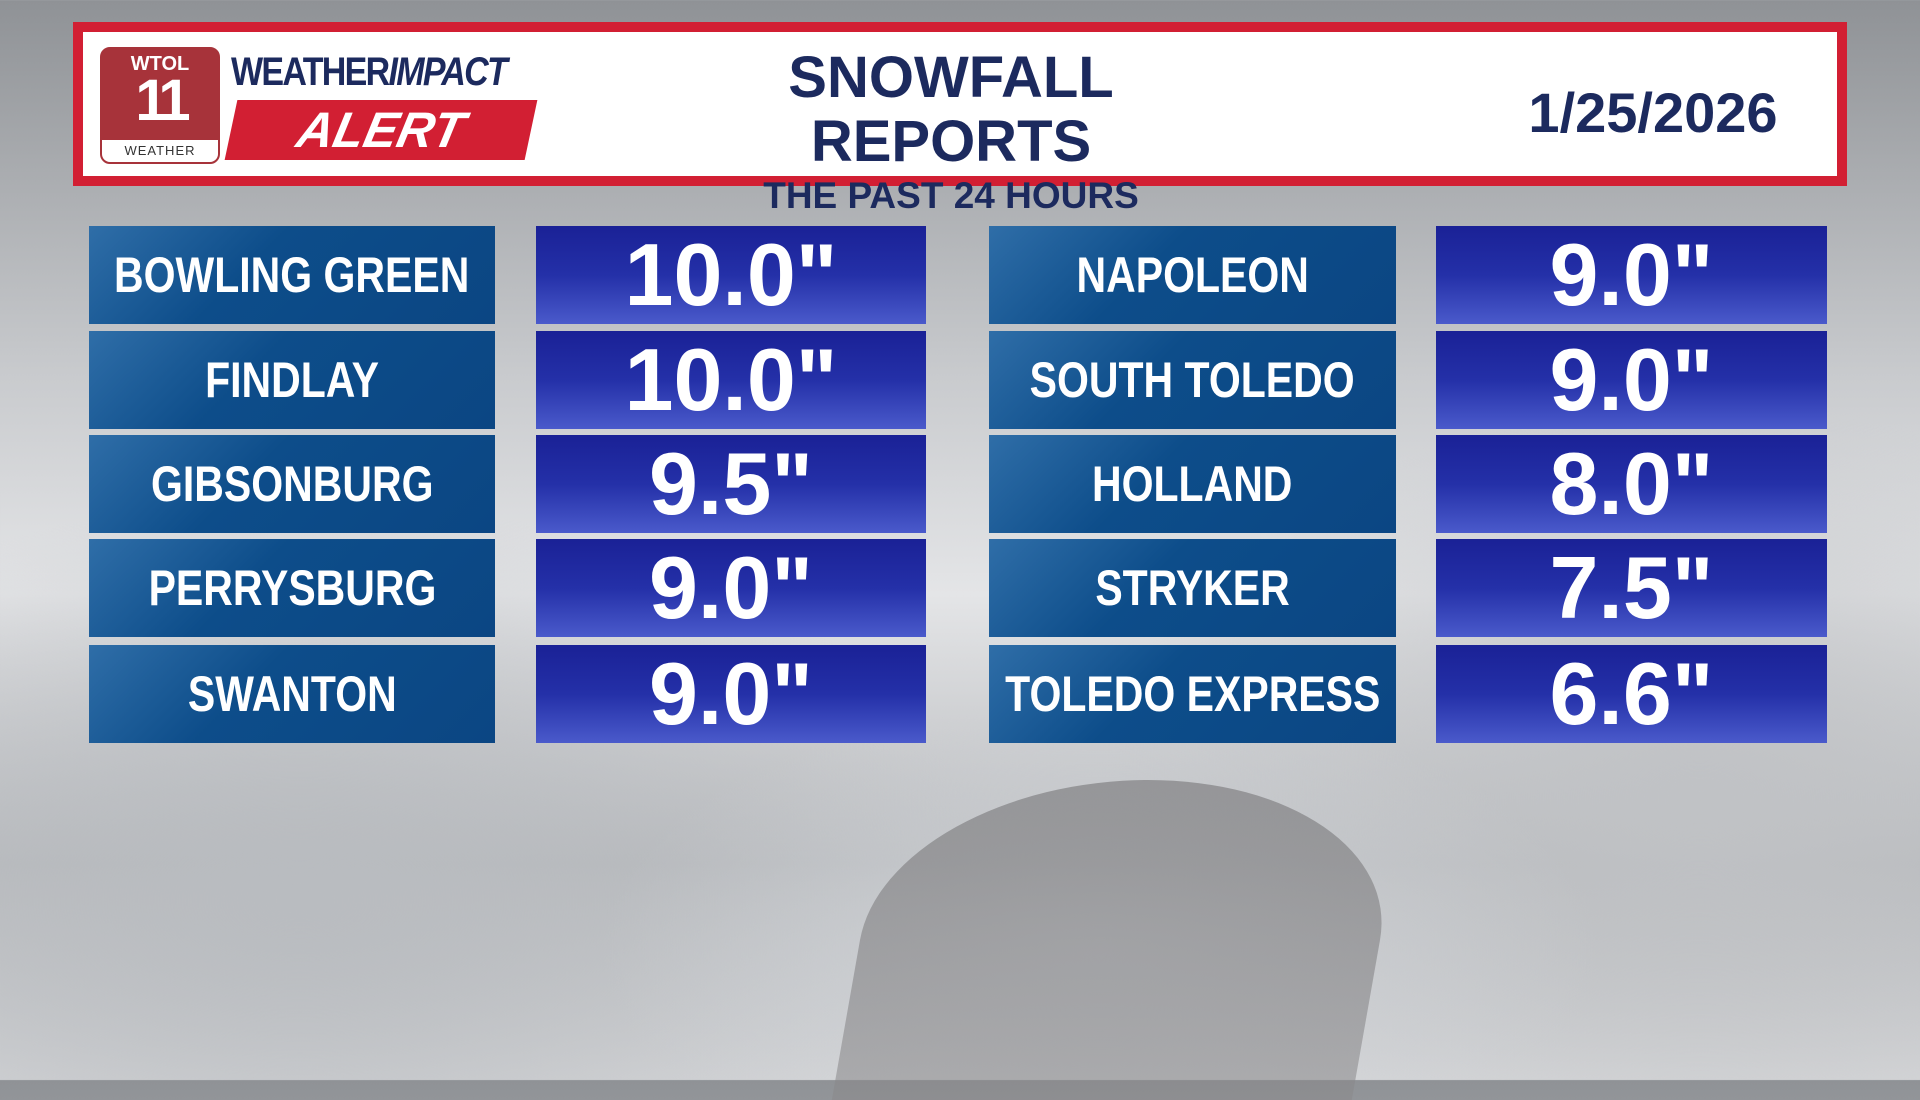  I want to click on alert-label: ALERT, so click(381, 130).